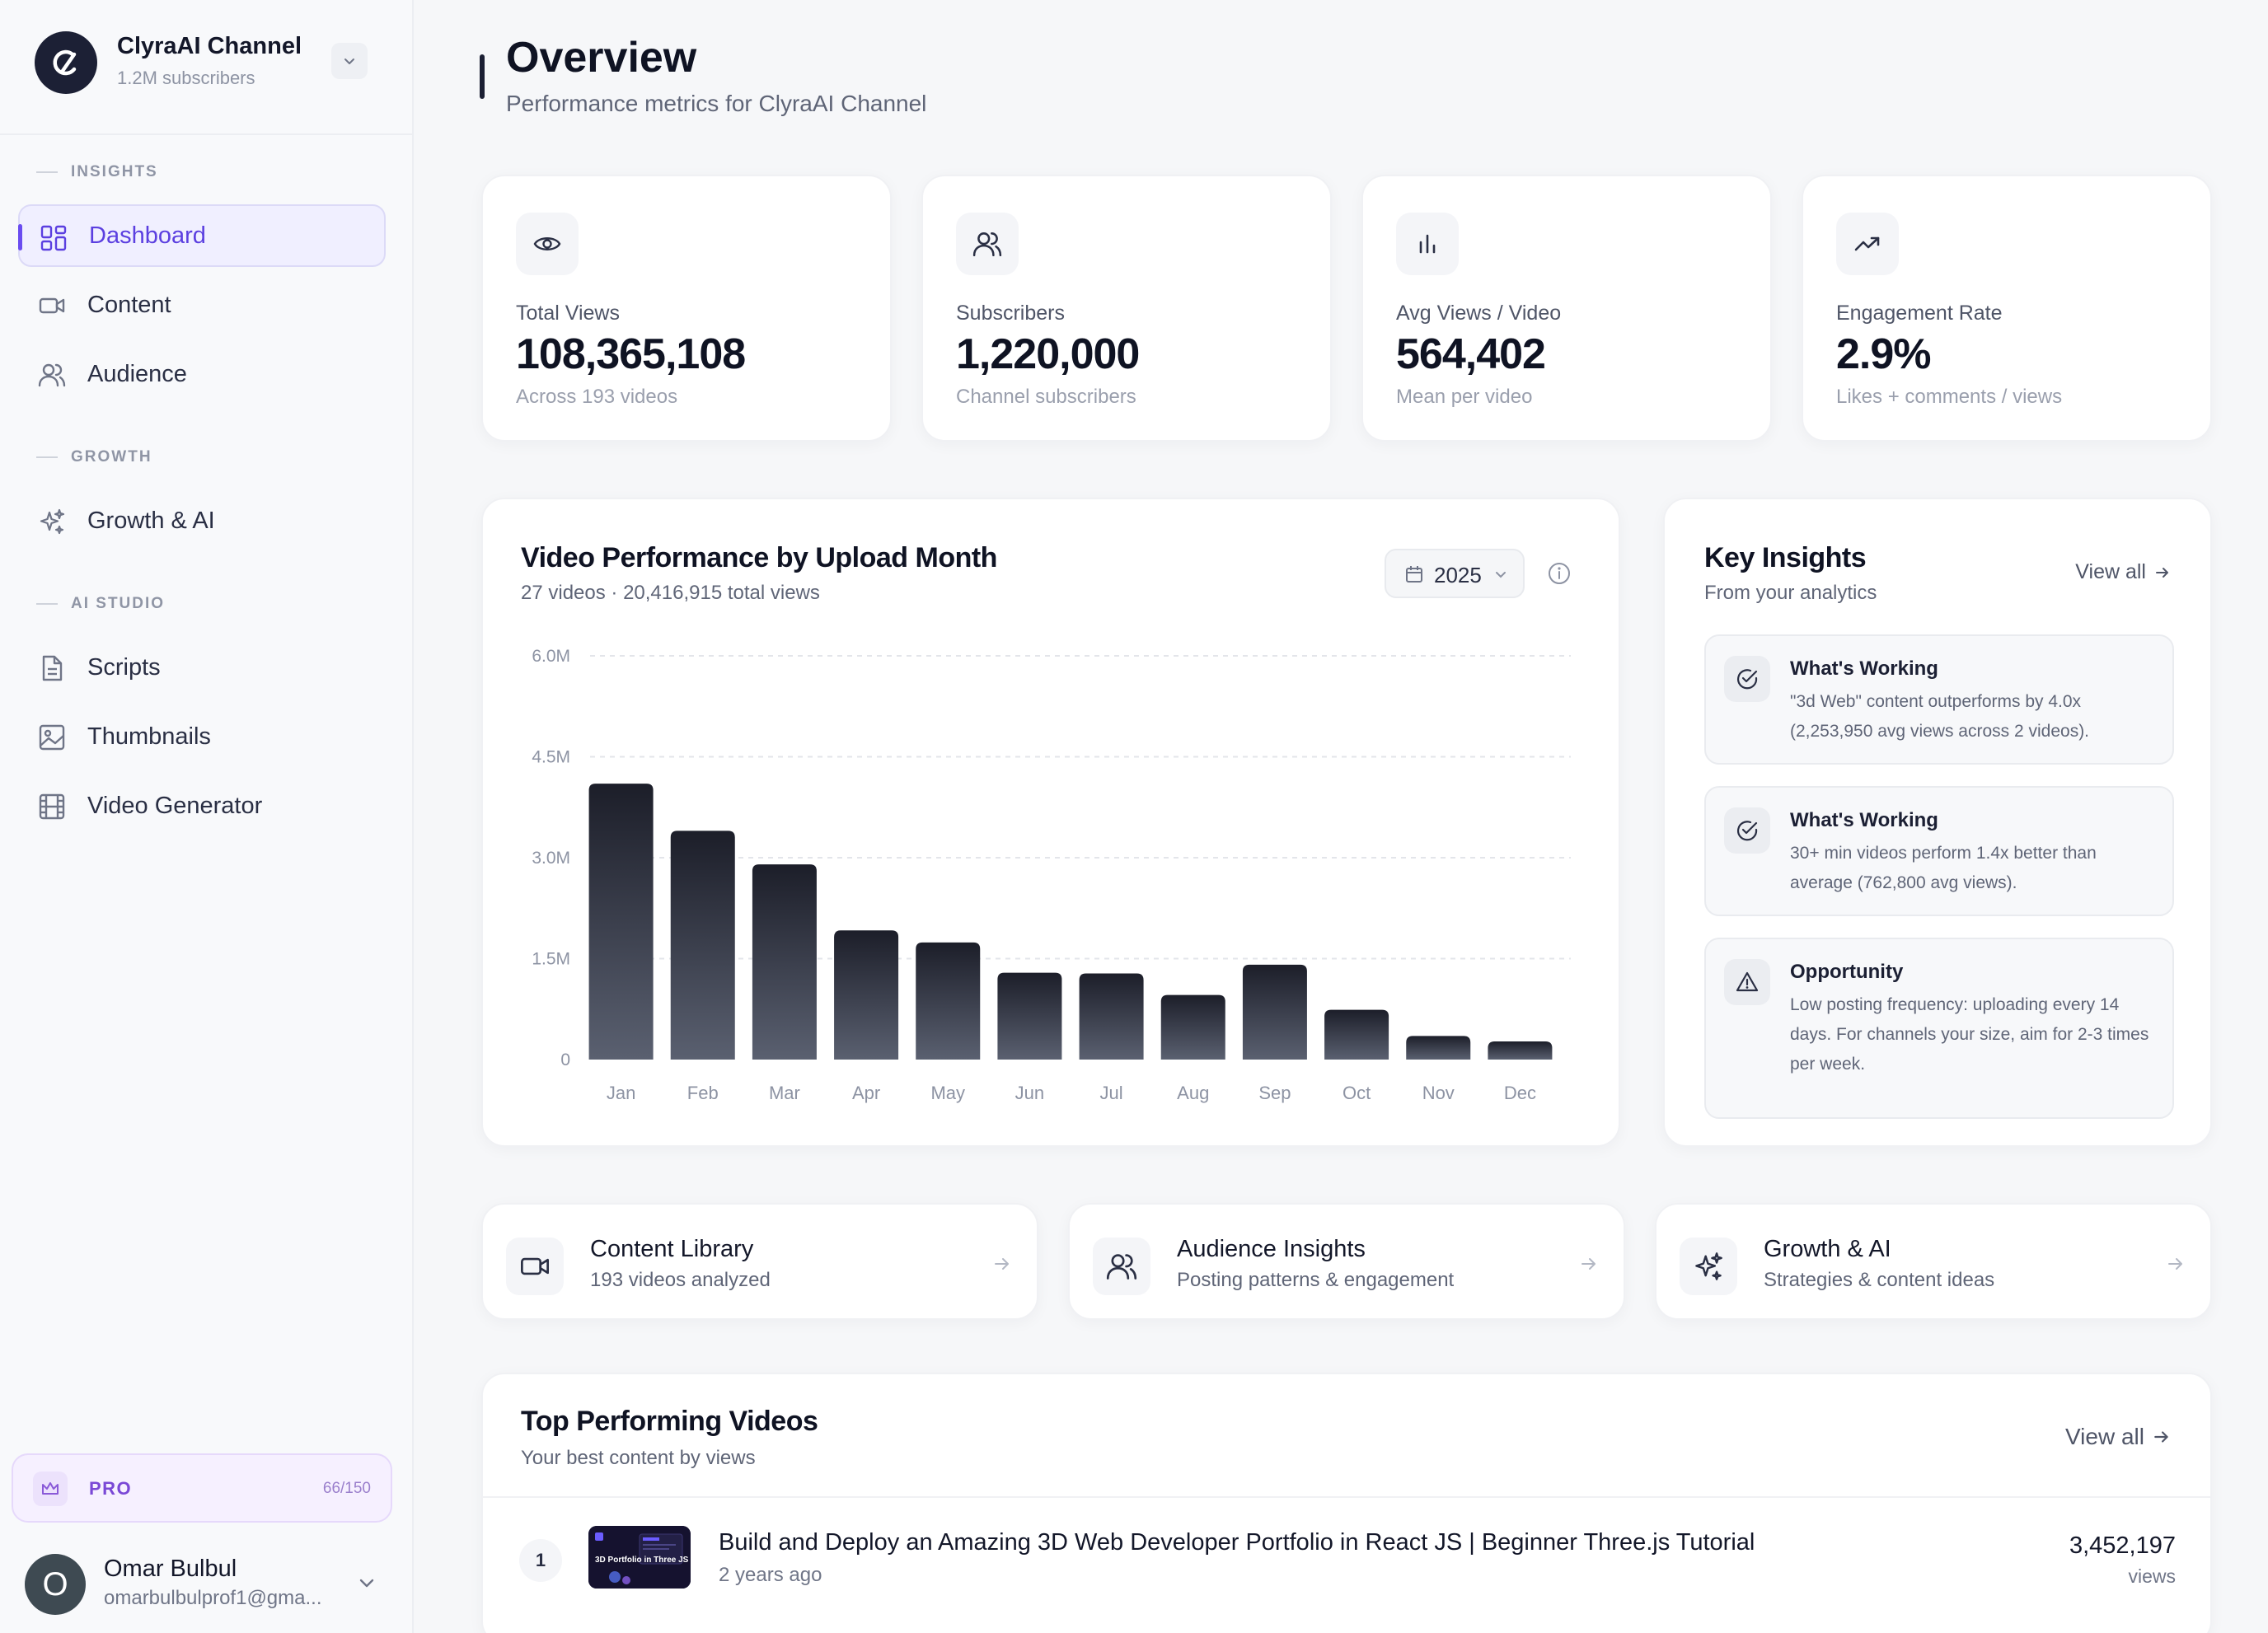  I want to click on insight-title: Opportunity, so click(1847, 972).